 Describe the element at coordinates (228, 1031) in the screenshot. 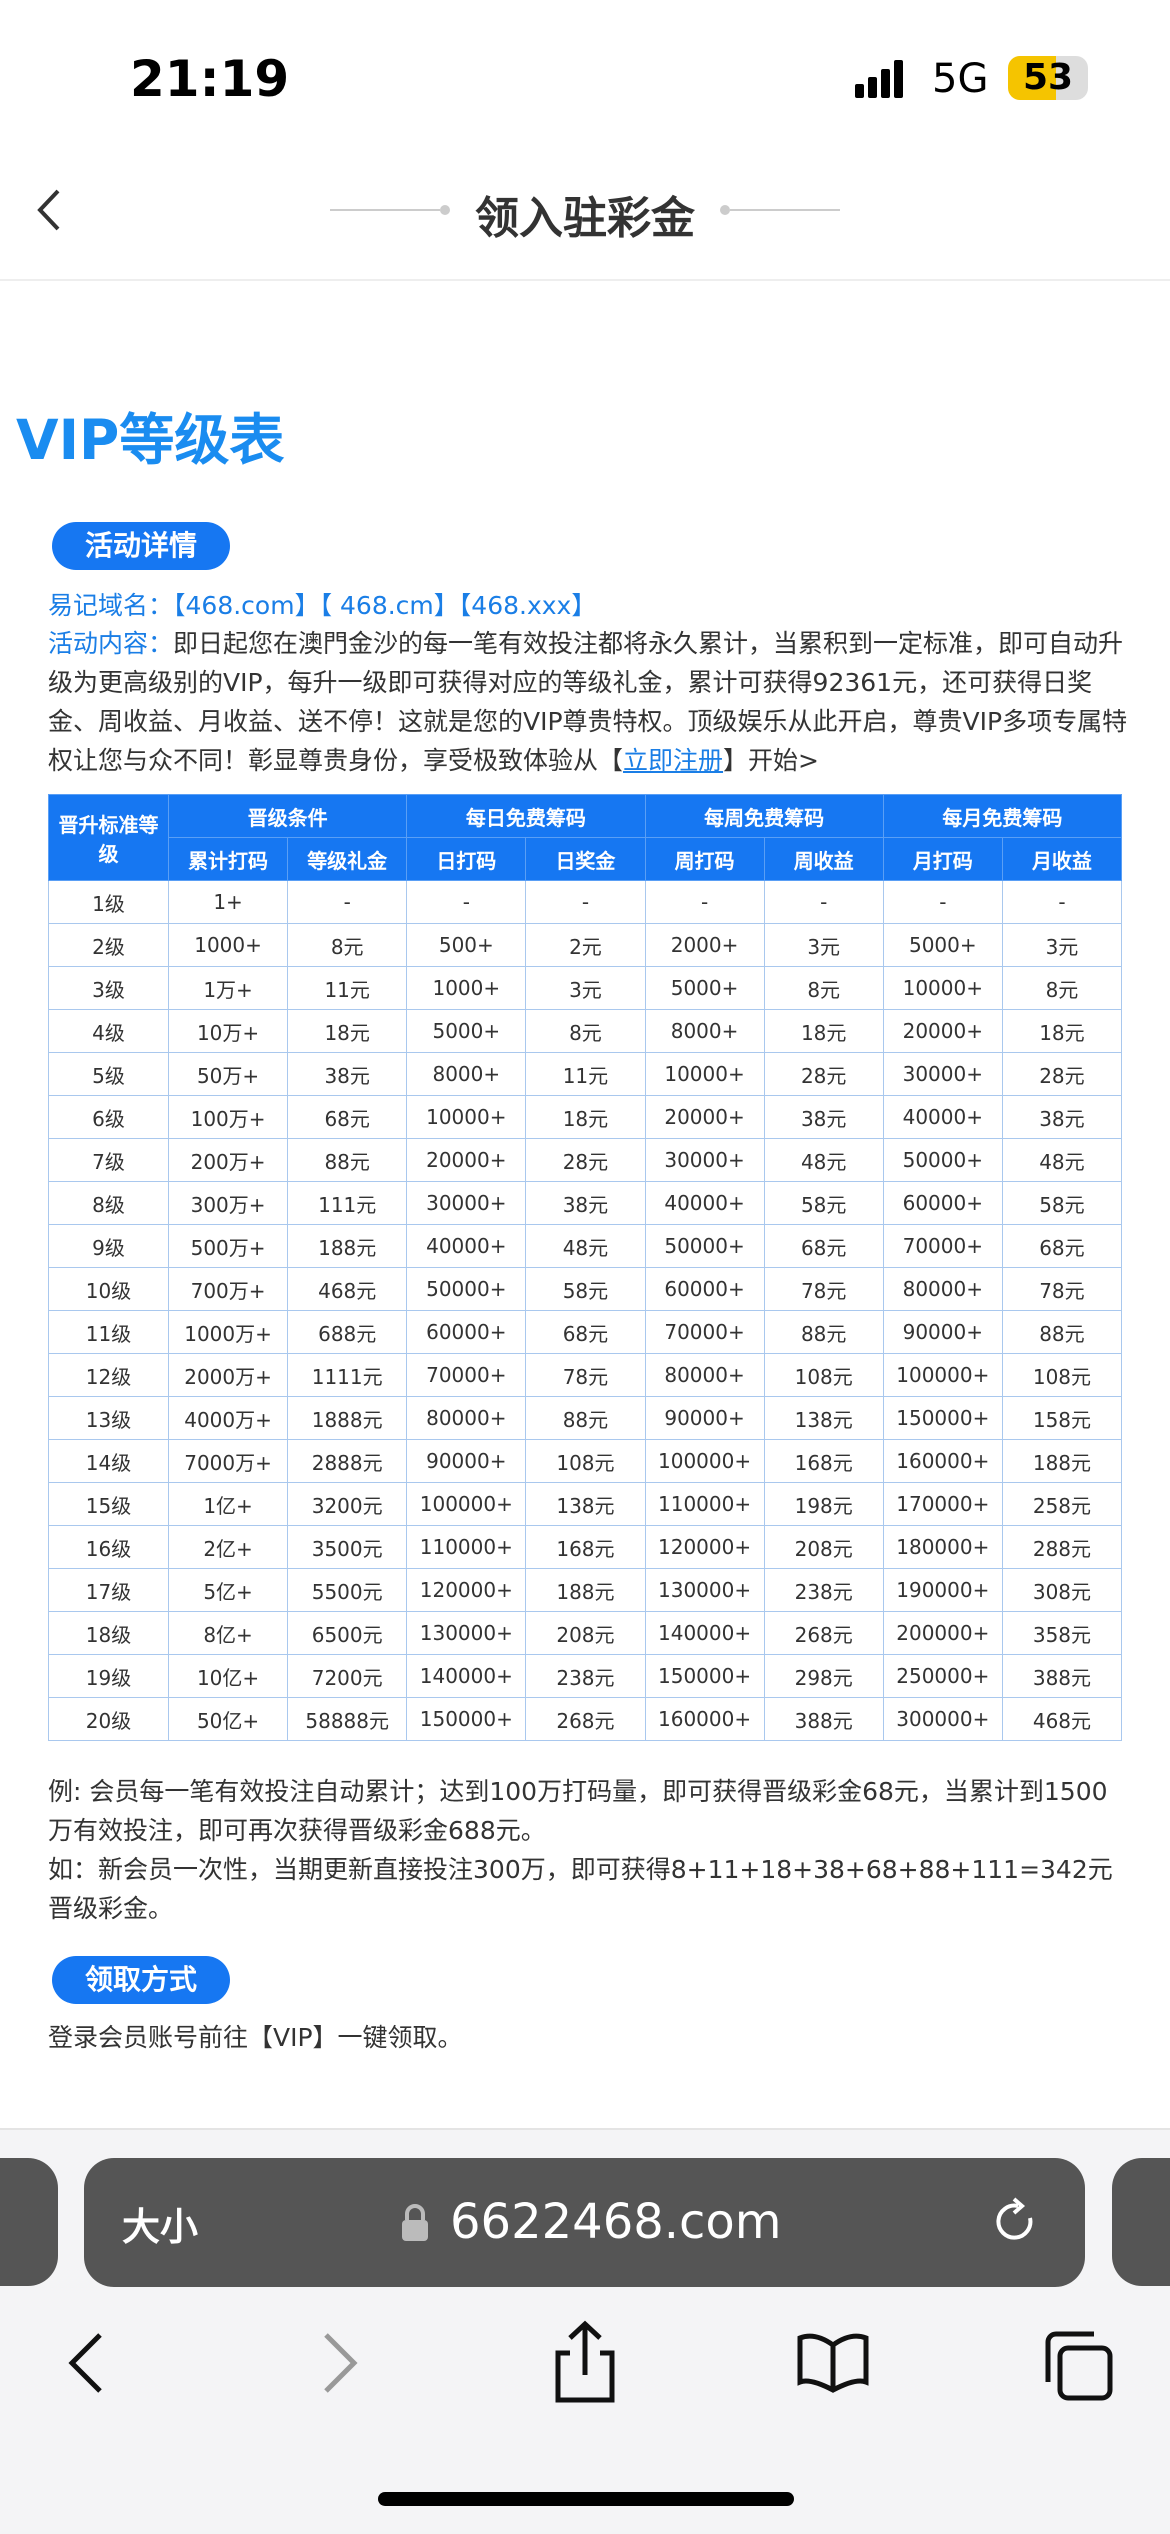

I see `cell: 10万+` at that location.